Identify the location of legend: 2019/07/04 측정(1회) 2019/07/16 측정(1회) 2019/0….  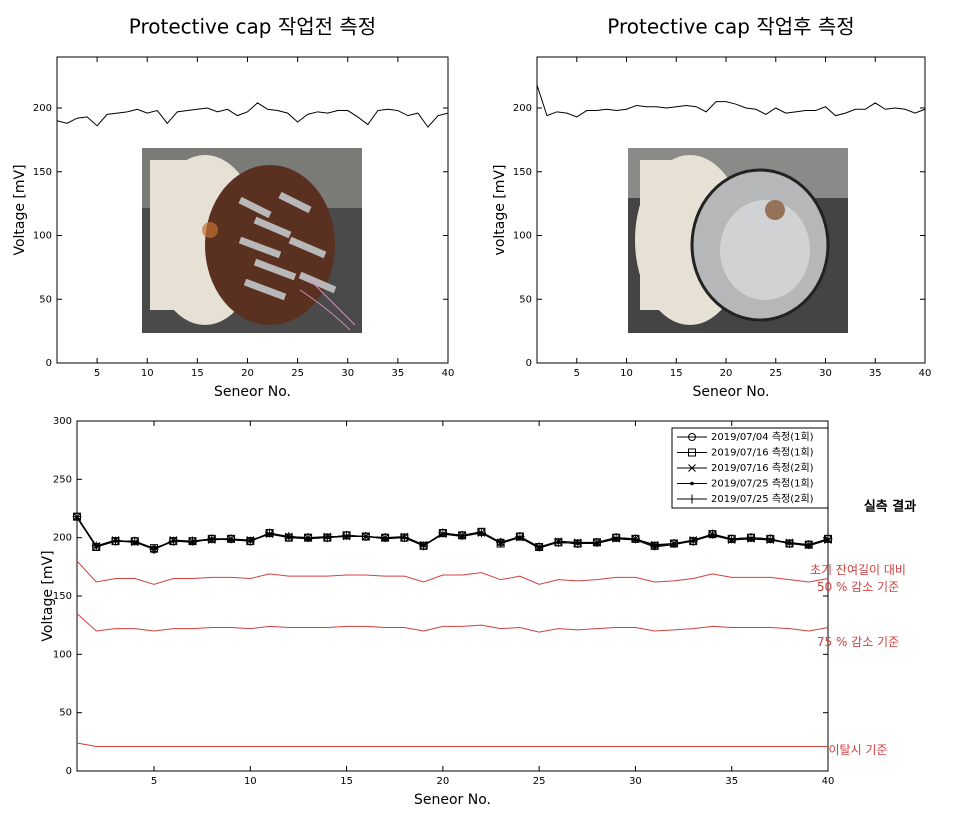
(750, 468).